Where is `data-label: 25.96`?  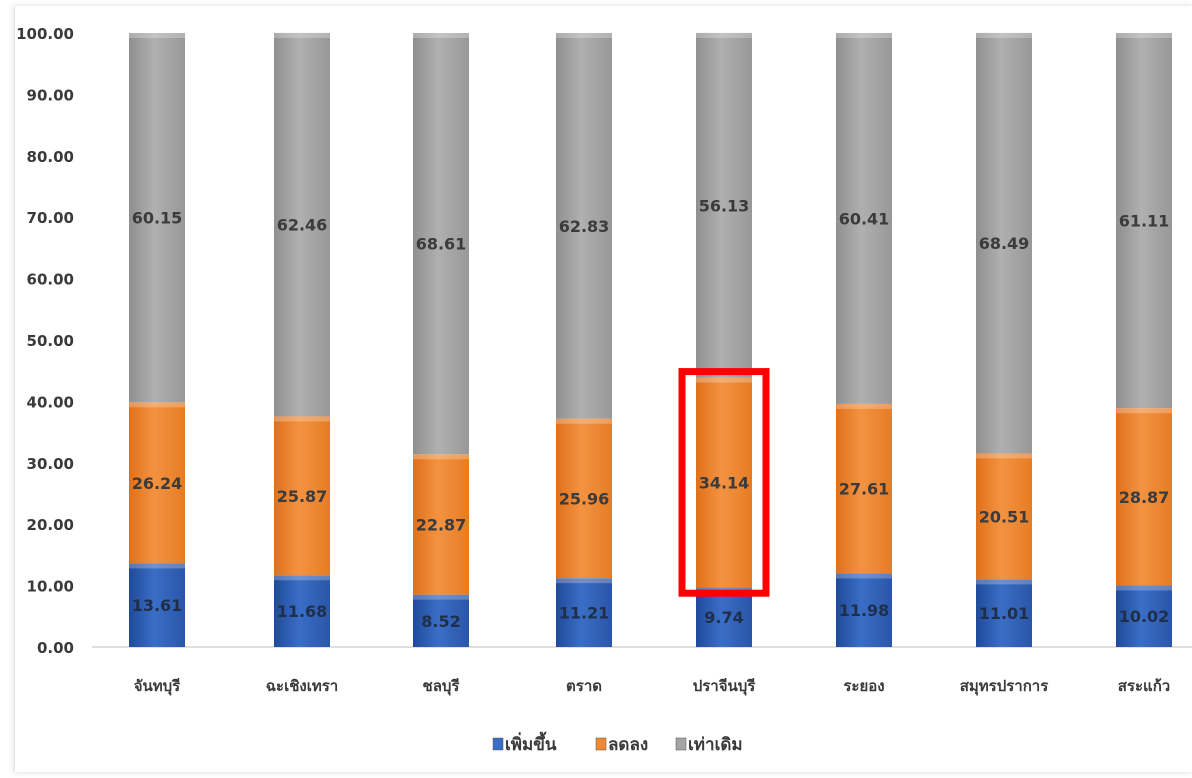 data-label: 25.96 is located at coordinates (584, 498).